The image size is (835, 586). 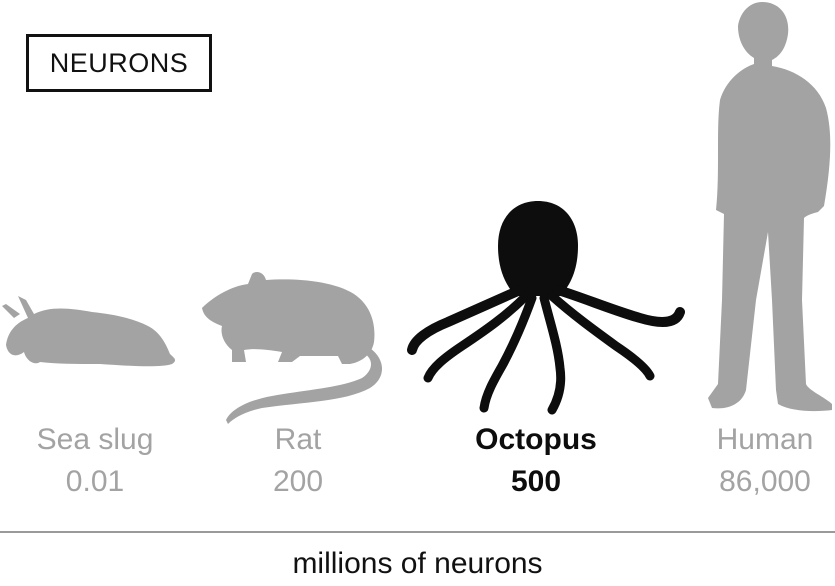 What do you see at coordinates (765, 439) in the screenshot?
I see `category-label-human: Human` at bounding box center [765, 439].